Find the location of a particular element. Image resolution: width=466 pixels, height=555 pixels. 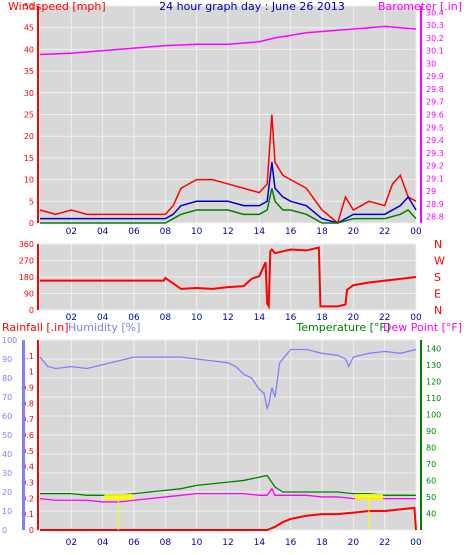

barometer-tick: 29.5 is located at coordinates (435, 127).